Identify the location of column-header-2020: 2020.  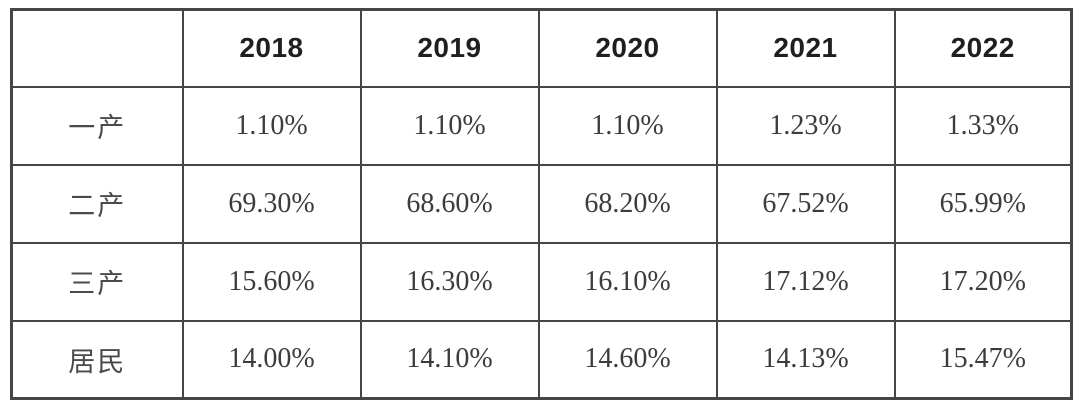
(627, 48).